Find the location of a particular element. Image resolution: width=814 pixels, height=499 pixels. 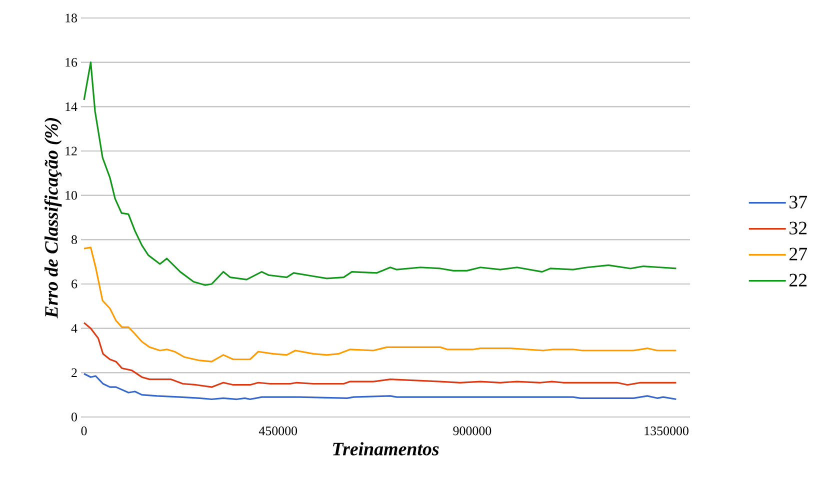

legend-label: 27 is located at coordinates (798, 254).